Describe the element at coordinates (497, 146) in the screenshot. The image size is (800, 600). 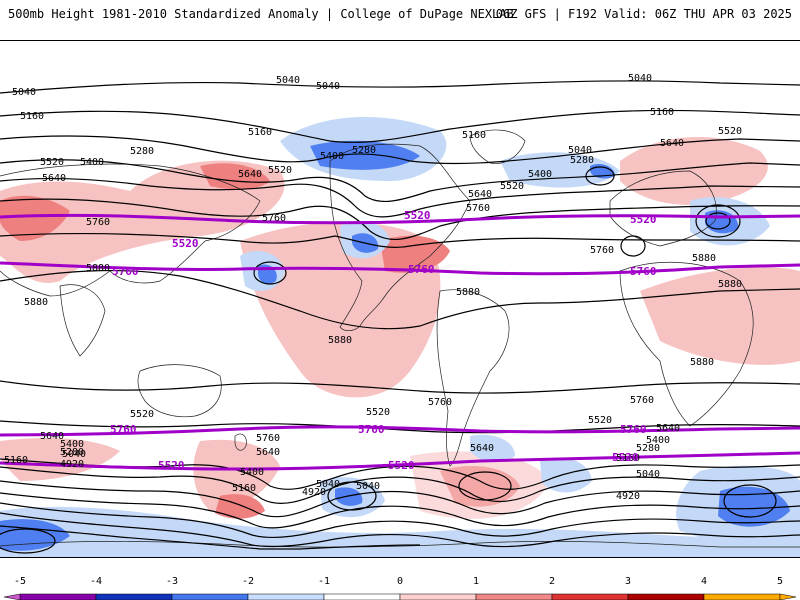
I see `coast-greenland` at that location.